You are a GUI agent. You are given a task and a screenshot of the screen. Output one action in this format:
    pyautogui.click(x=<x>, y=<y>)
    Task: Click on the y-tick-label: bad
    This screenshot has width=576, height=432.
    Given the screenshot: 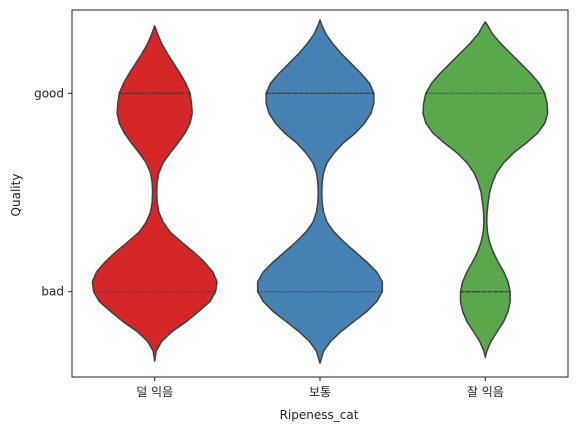 What is the action you would take?
    pyautogui.click(x=52, y=292)
    